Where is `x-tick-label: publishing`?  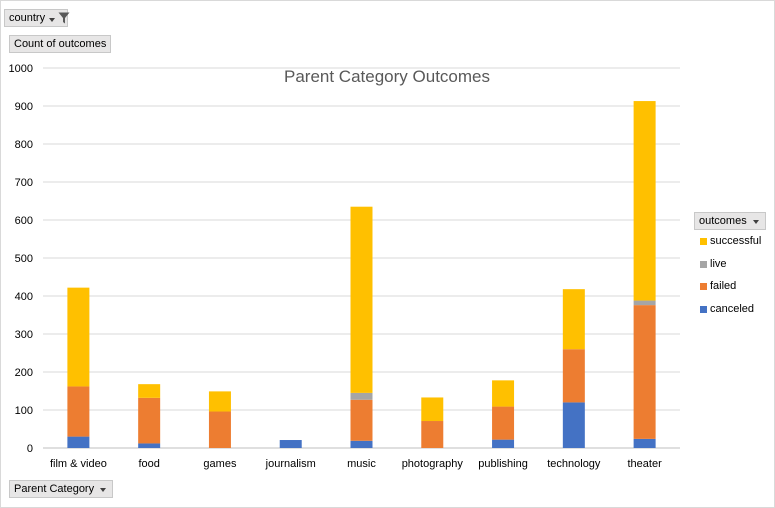
x-tick-label: publishing is located at coordinates (503, 464).